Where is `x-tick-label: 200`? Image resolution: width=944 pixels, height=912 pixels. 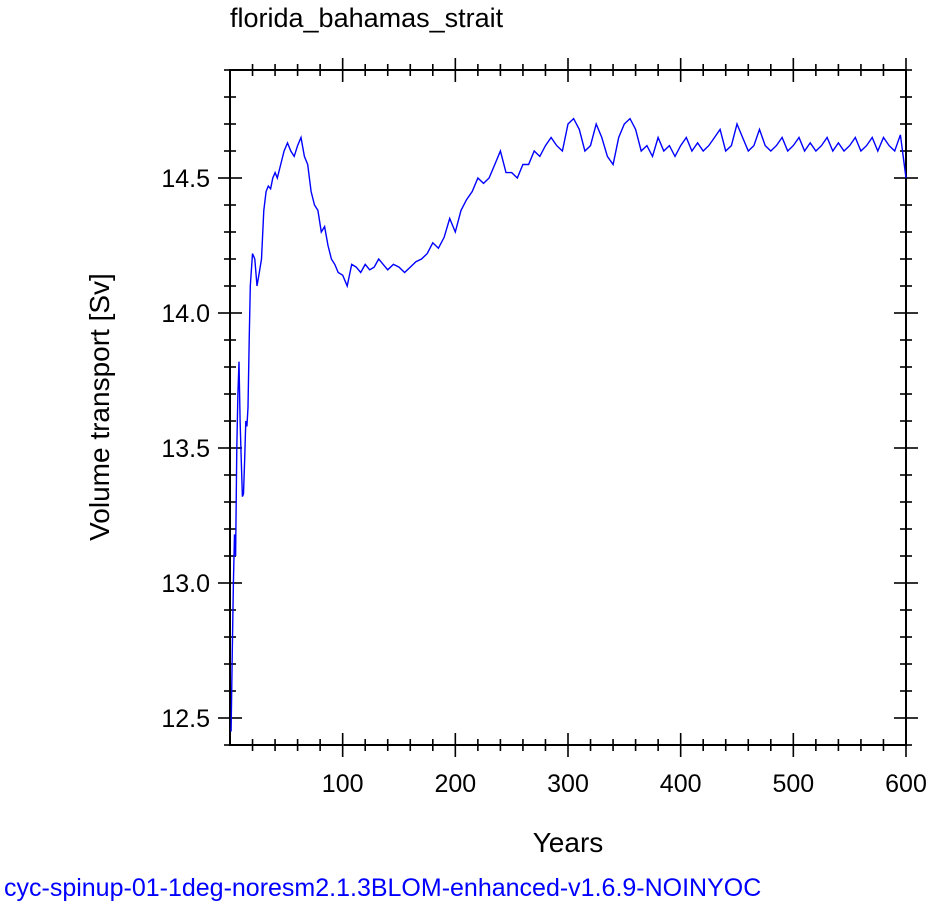 x-tick-label: 200 is located at coordinates (455, 784).